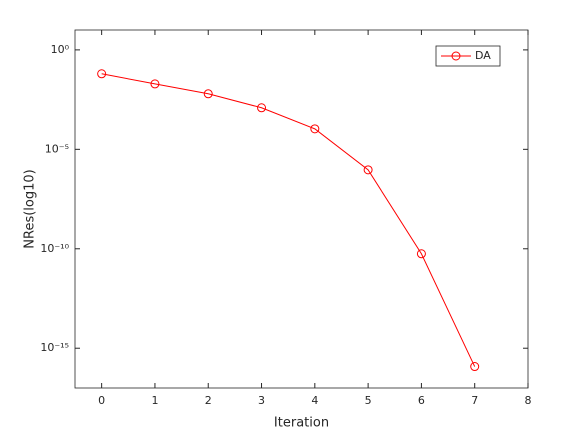 This screenshot has width=584, height=438. I want to click on x-tick-label: 0, so click(101, 400).